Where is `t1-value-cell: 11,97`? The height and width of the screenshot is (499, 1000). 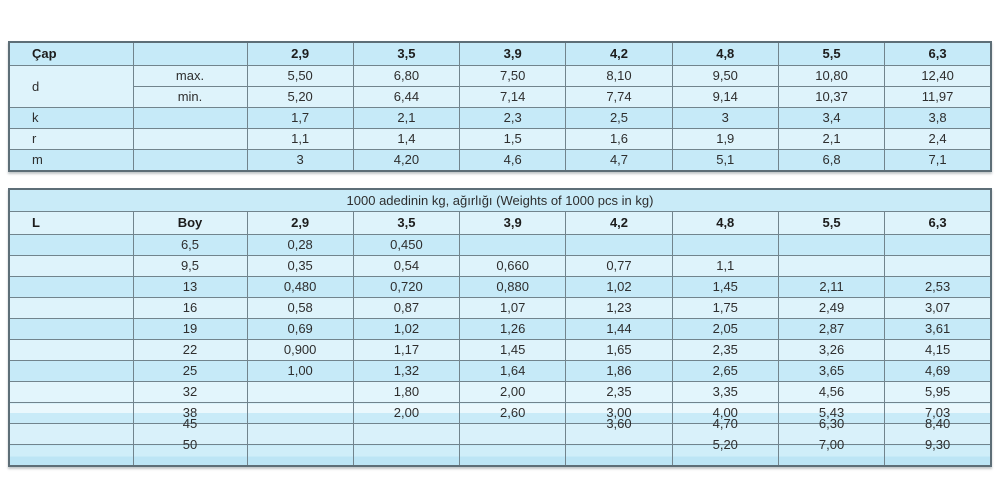
t1-value-cell: 11,97 is located at coordinates (938, 97).